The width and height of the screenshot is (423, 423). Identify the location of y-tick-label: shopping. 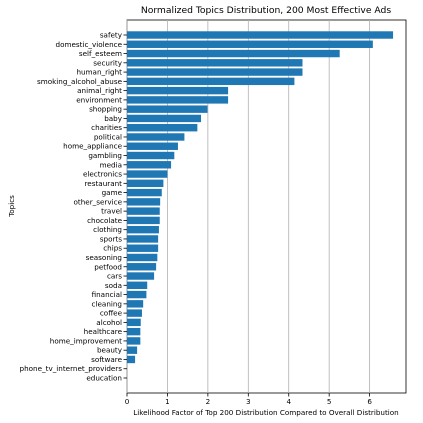
(105, 109).